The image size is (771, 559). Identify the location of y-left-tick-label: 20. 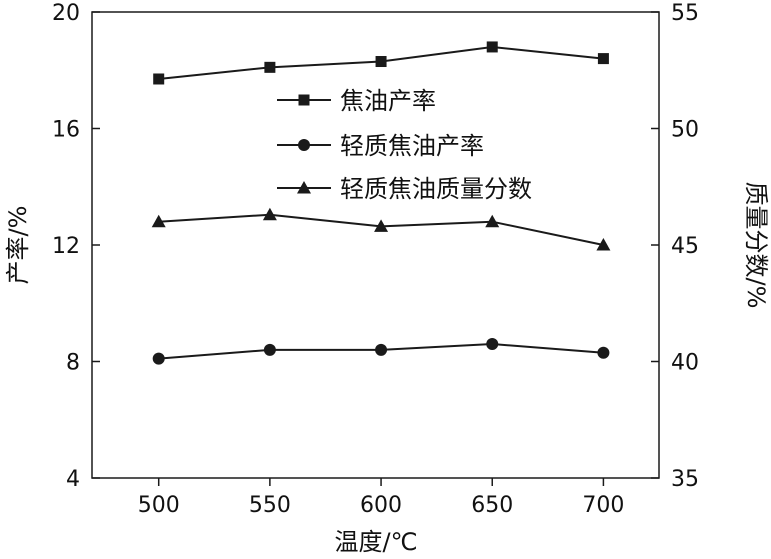
(66, 13).